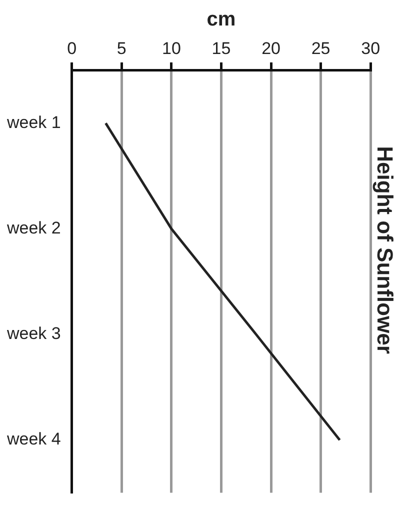 The width and height of the screenshot is (411, 506). Describe the element at coordinates (171, 48) in the screenshot. I see `x-tick-label: 10` at that location.